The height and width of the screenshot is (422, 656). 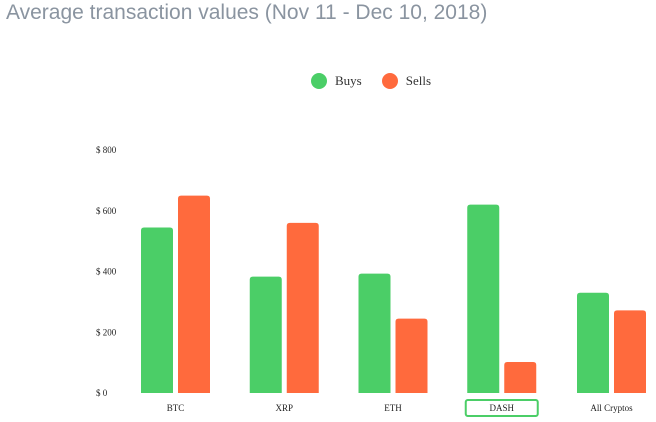 What do you see at coordinates (389, 81) in the screenshot?
I see `legend-swatch-sells` at bounding box center [389, 81].